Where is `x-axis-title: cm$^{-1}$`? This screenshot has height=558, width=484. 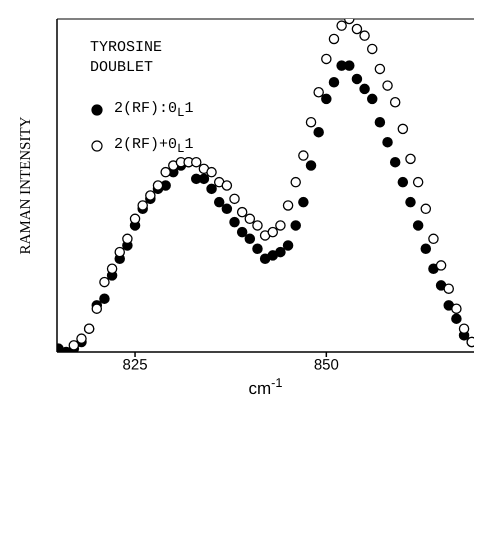 x-axis-title: cm$^{-1}$ is located at coordinates (265, 386).